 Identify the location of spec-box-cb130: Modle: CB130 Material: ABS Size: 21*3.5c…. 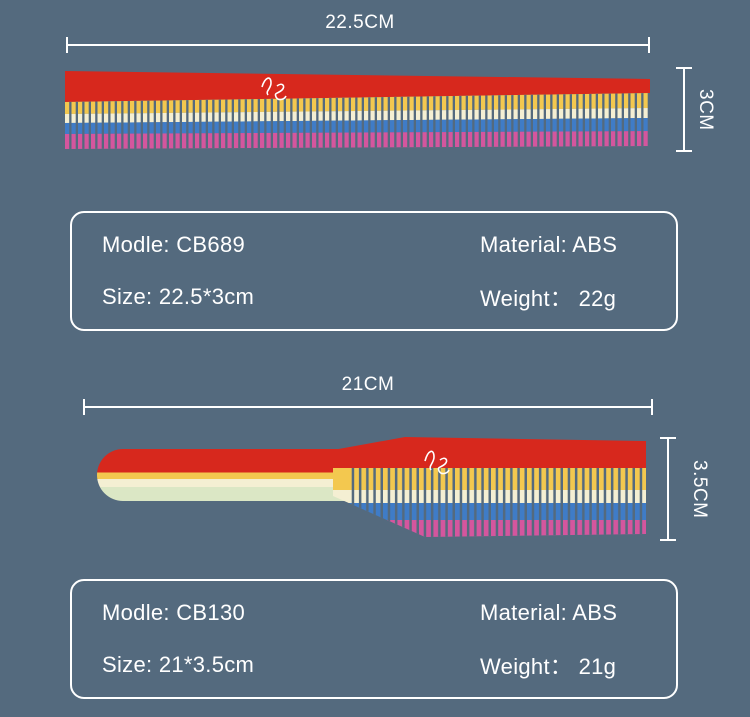
(374, 639).